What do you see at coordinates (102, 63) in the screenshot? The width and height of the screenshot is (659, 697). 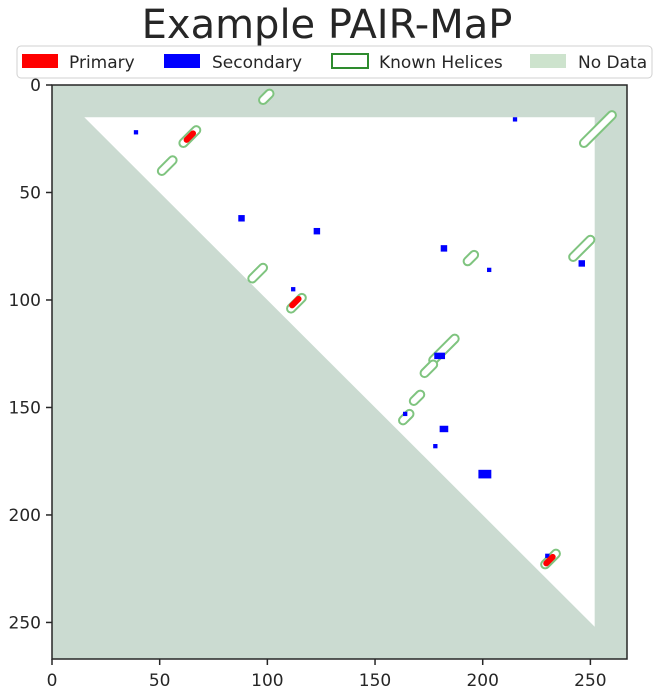 I see `legend-label: Primary` at bounding box center [102, 63].